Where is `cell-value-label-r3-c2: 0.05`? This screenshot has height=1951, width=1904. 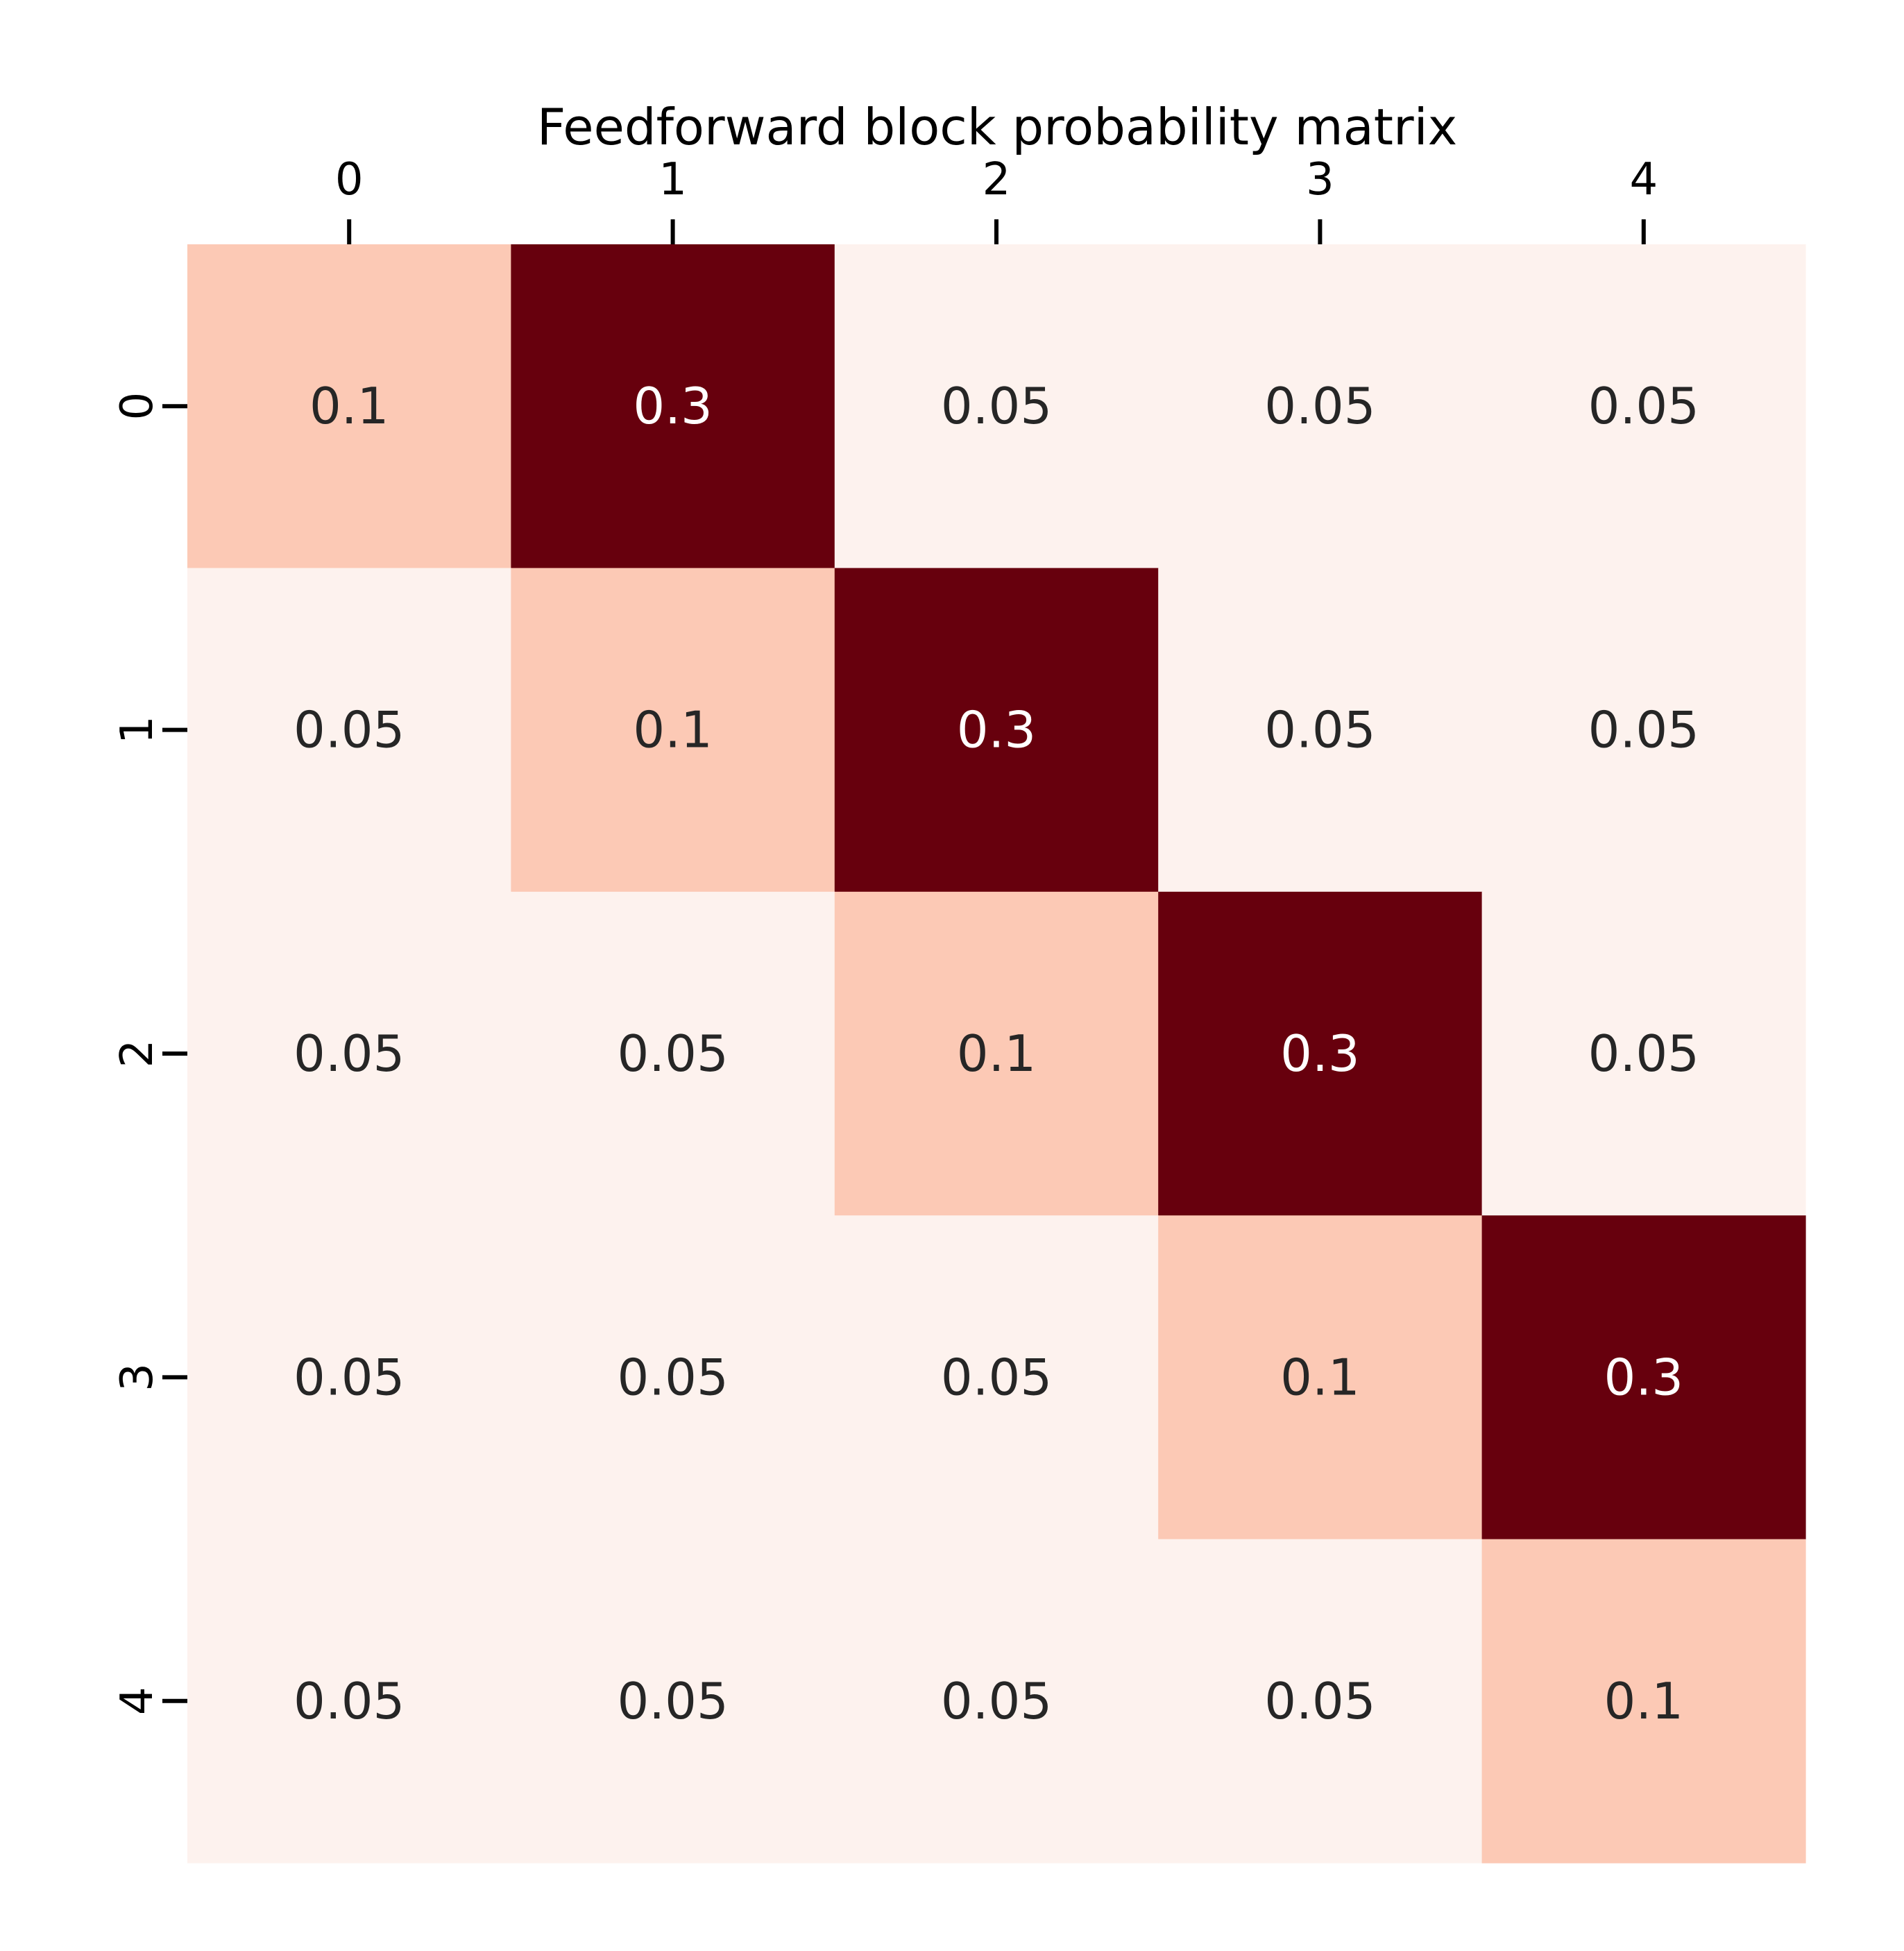
cell-value-label-r3-c2: 0.05 is located at coordinates (996, 1377).